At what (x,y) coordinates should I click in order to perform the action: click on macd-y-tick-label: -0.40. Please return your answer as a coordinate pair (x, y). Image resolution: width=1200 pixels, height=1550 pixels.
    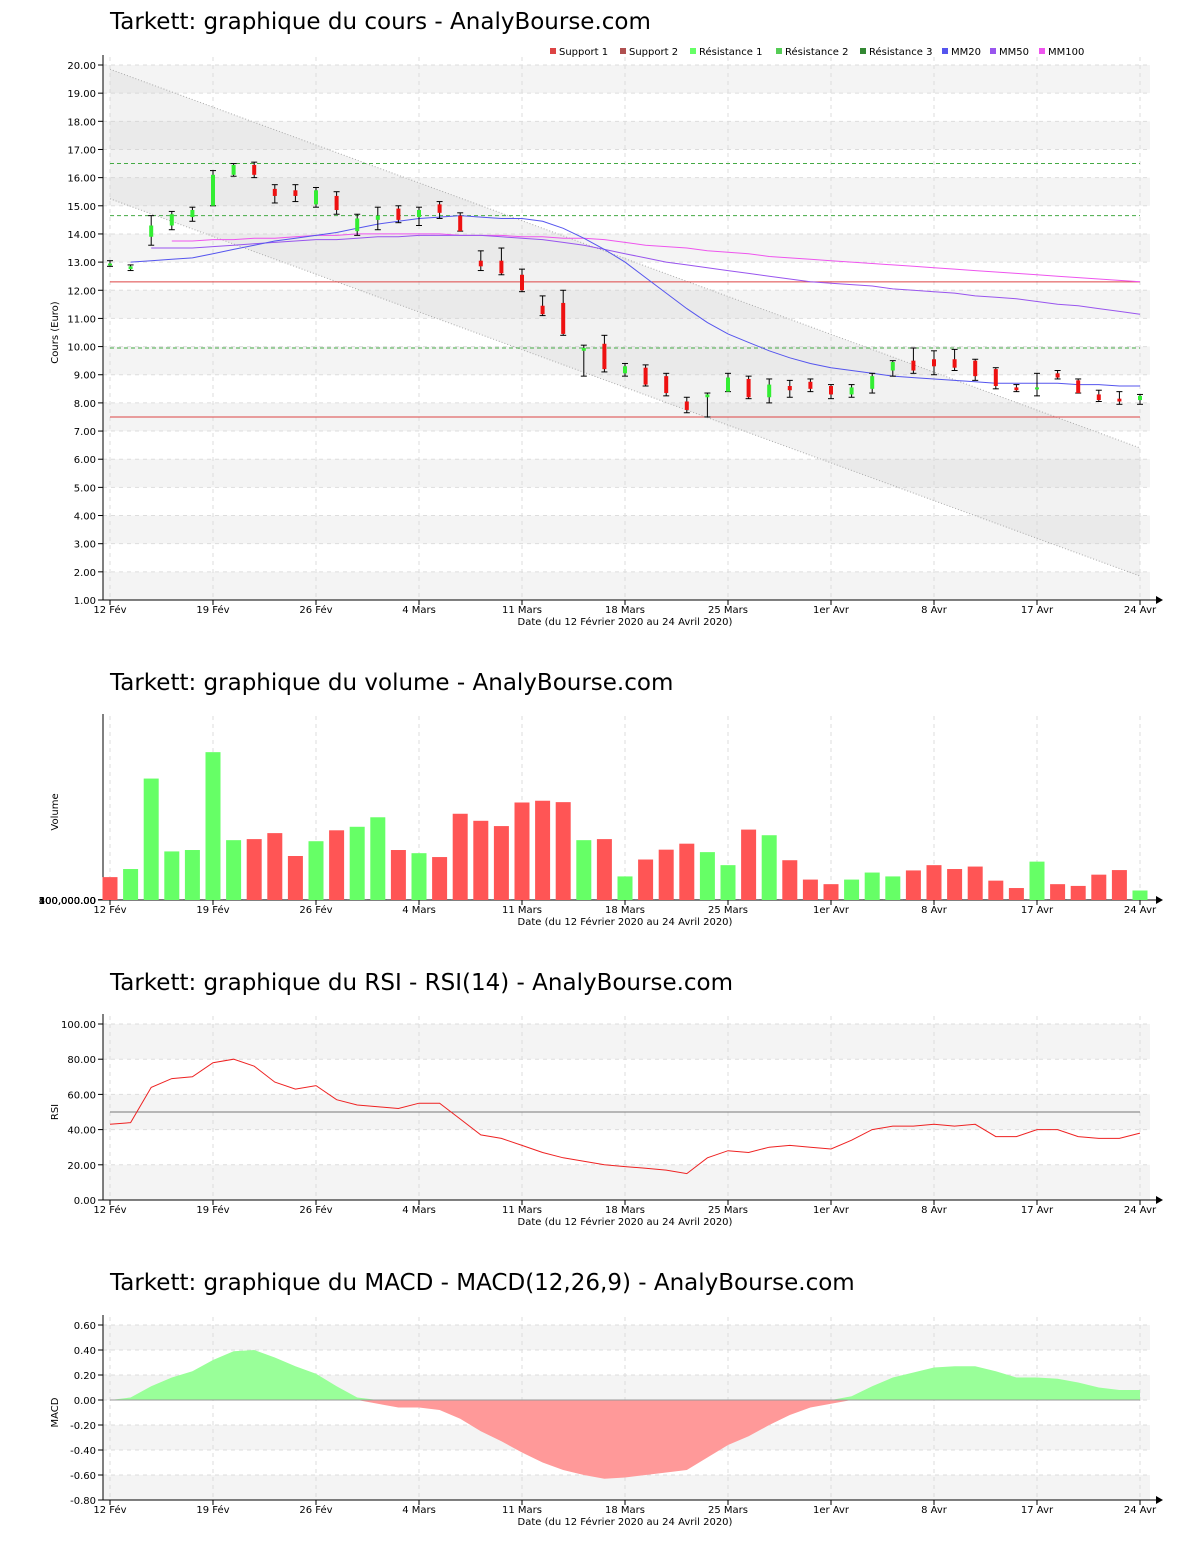
    Looking at the image, I should click on (83, 1451).